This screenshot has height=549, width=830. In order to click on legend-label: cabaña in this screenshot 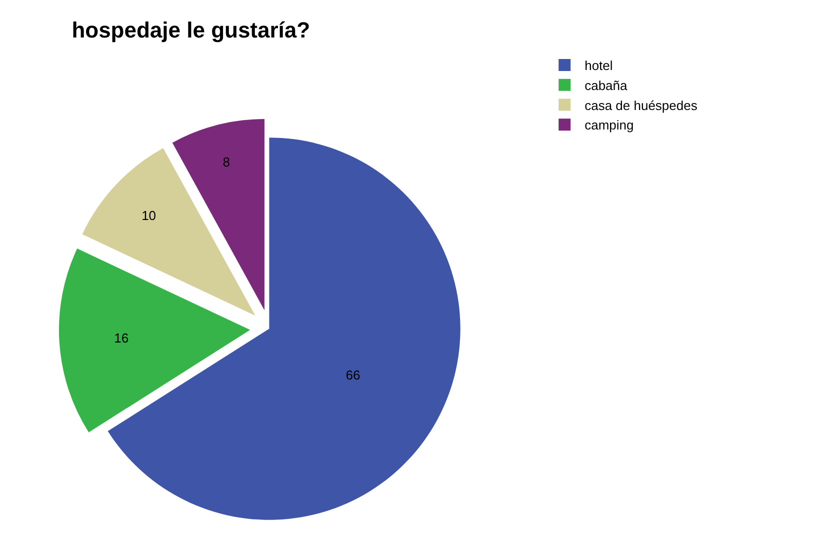, I will do `click(606, 85)`.